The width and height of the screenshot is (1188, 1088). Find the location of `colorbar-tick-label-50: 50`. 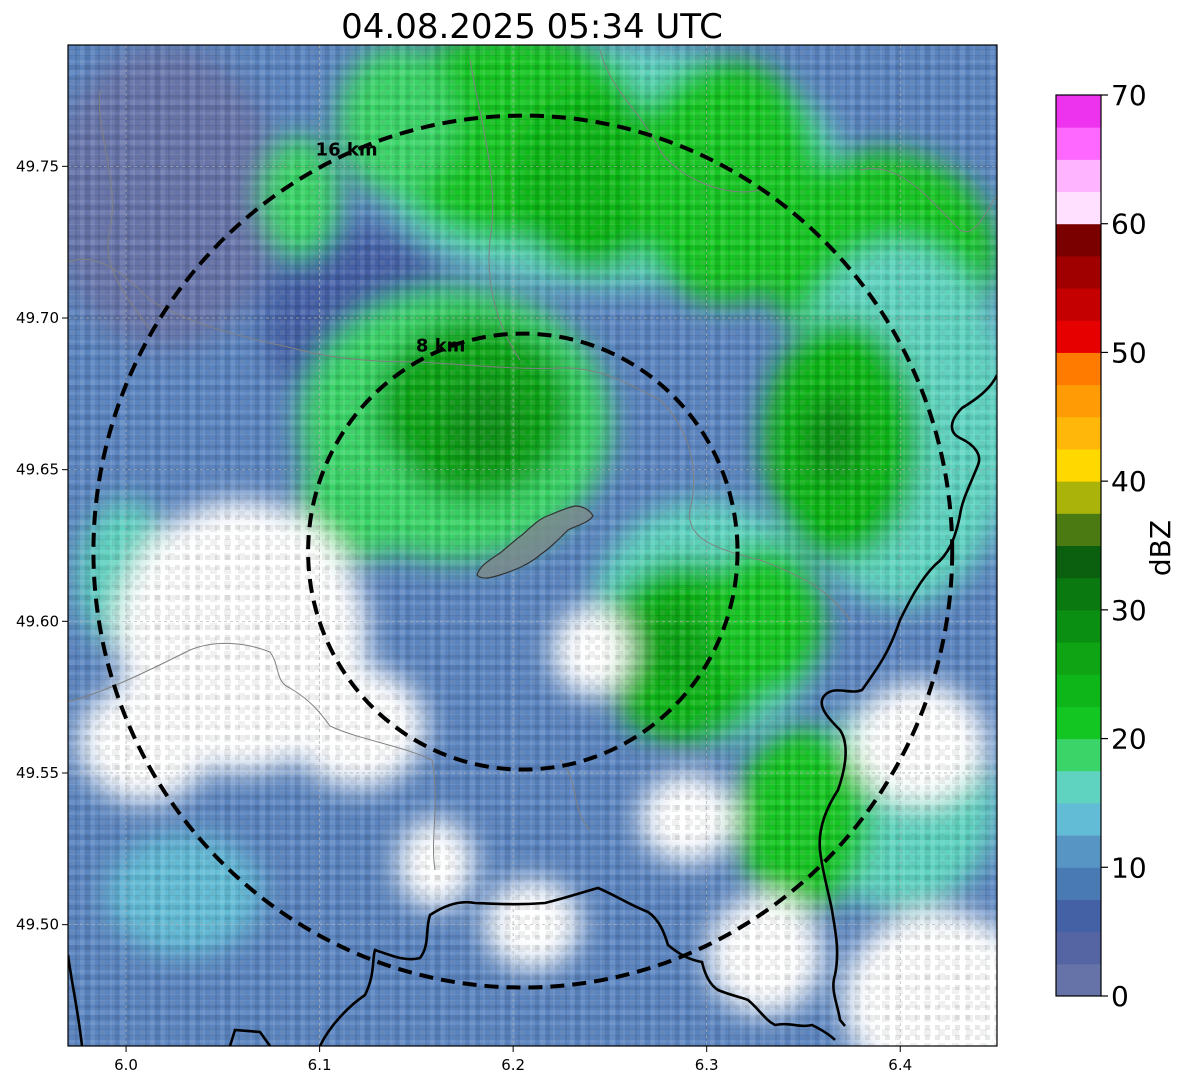

colorbar-tick-label-50: 50 is located at coordinates (1129, 352).